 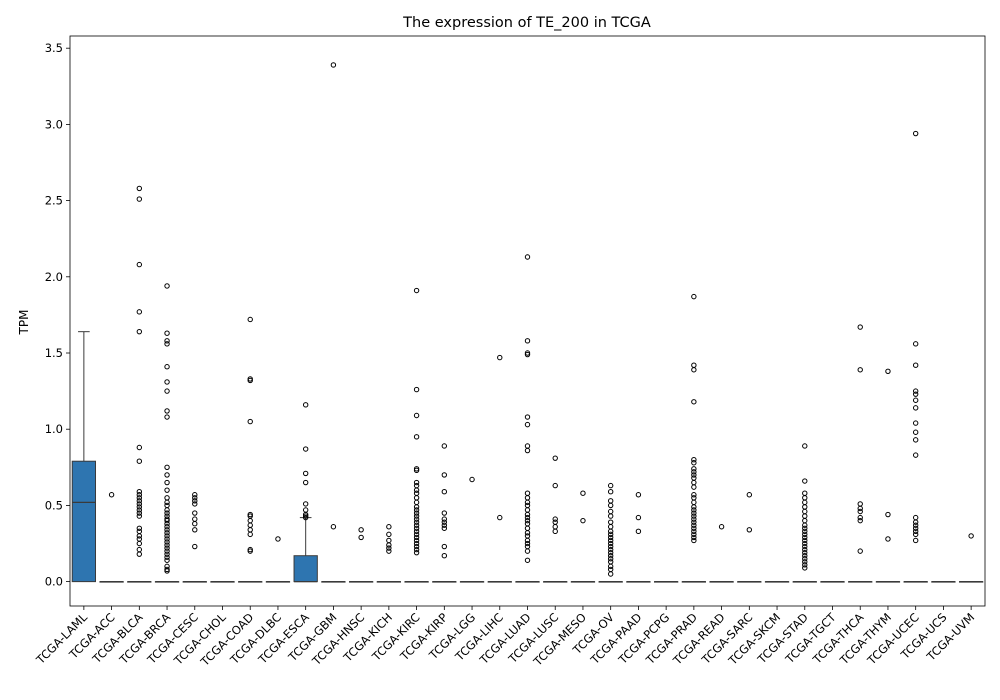 What do you see at coordinates (24, 323) in the screenshot?
I see `y-axis-label: TPM` at bounding box center [24, 323].